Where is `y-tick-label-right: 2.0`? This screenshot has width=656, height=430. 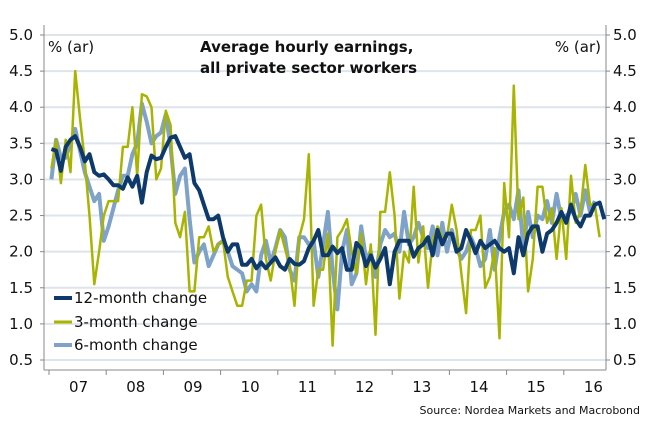
y-tick-label-right: 2.0 is located at coordinates (625, 252).